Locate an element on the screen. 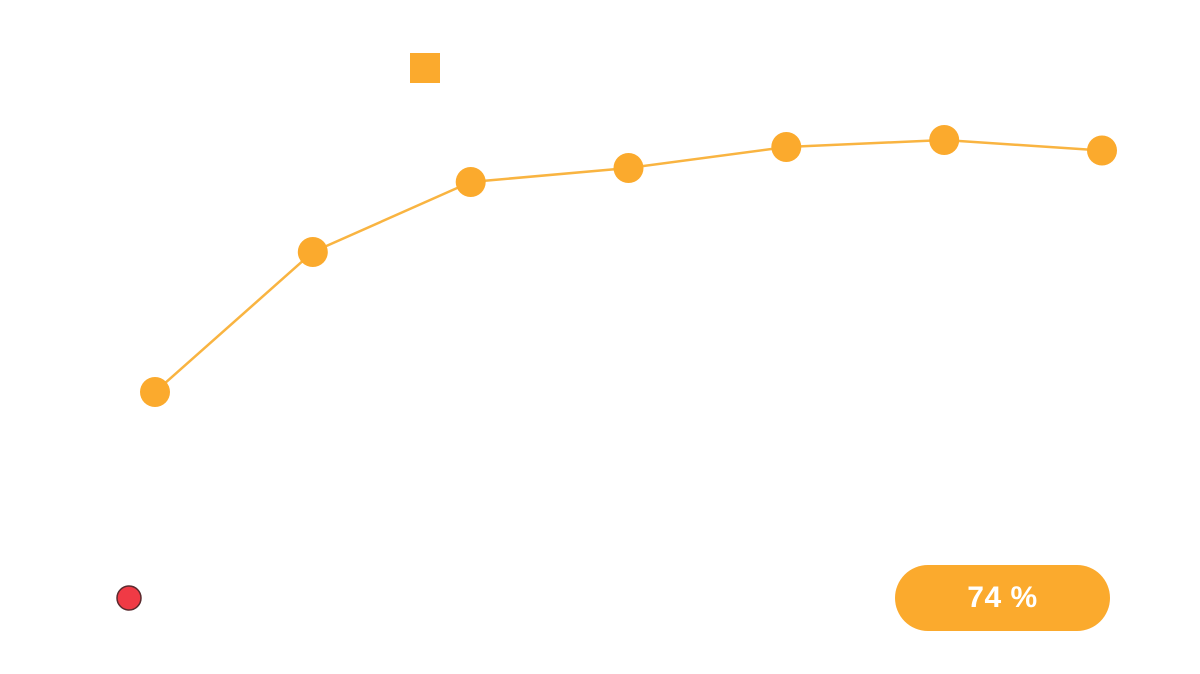 The image size is (1200, 674). score-badge: 74 % is located at coordinates (1002, 598).